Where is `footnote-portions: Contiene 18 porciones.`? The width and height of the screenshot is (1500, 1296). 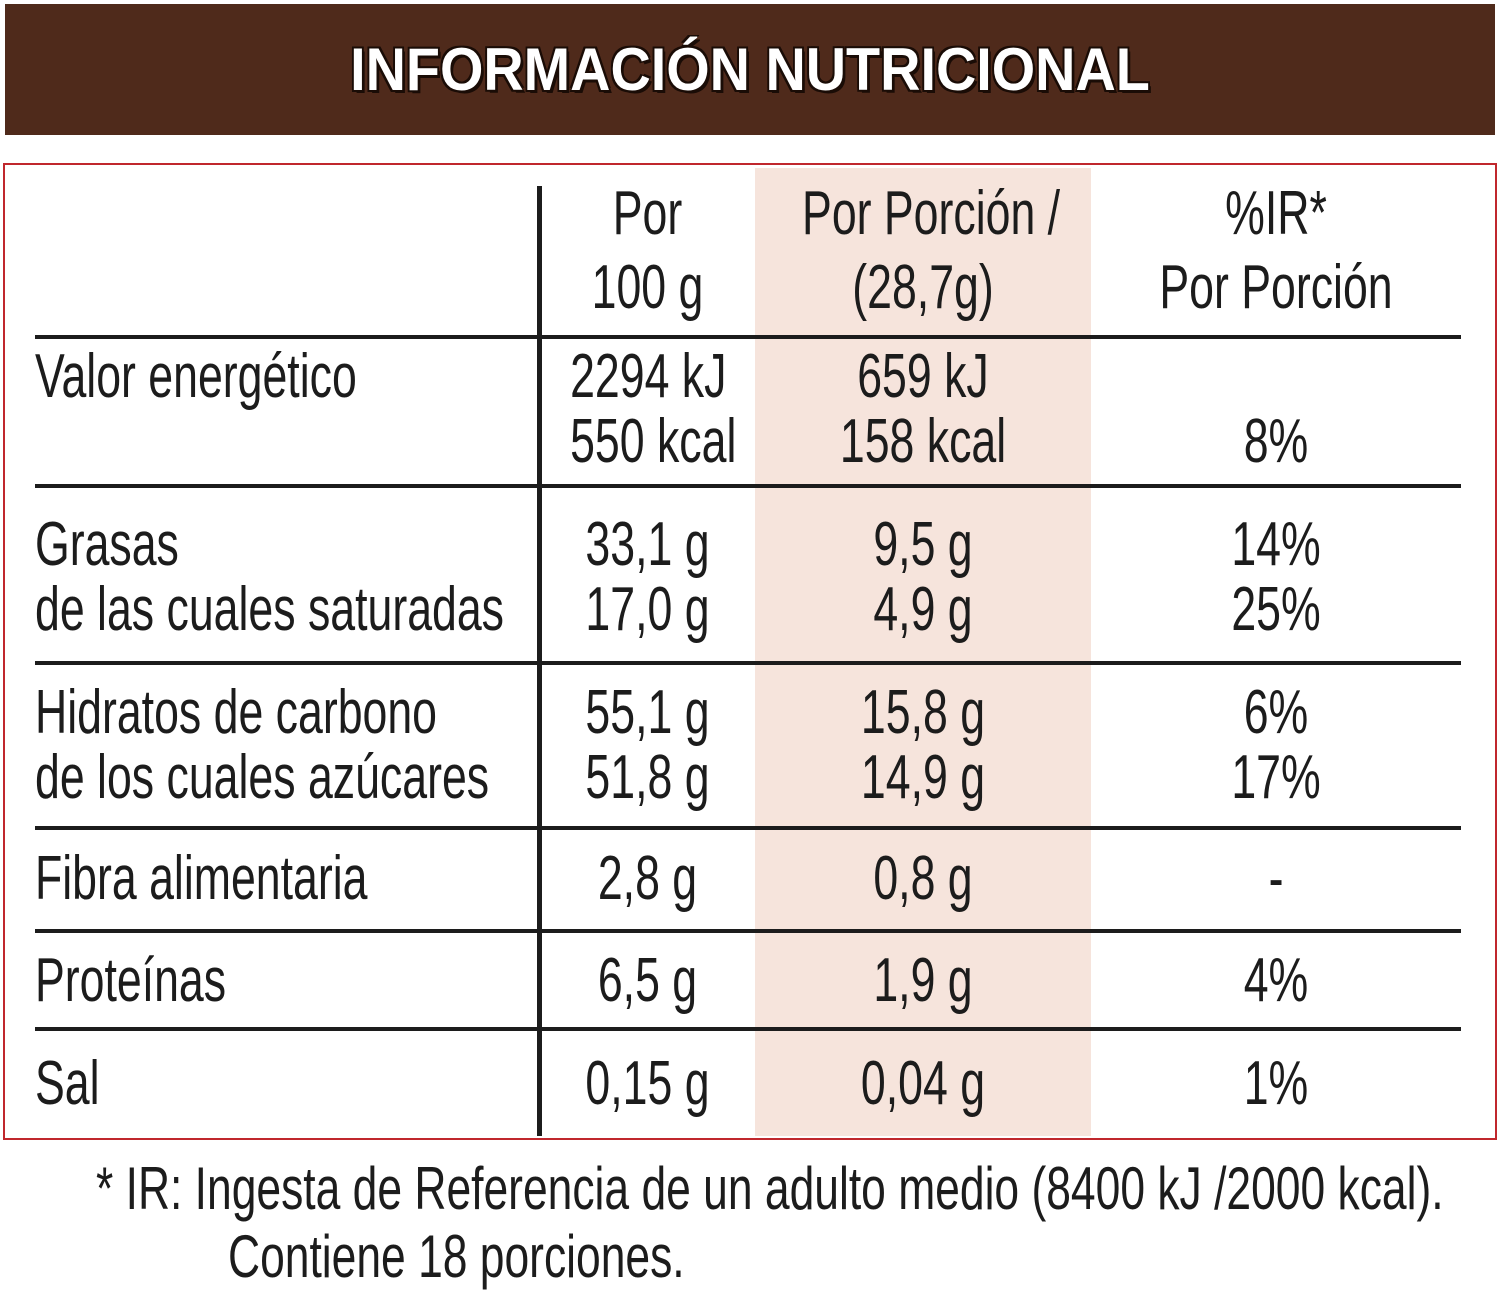 footnote-portions: Contiene 18 porciones. is located at coordinates (456, 1256).